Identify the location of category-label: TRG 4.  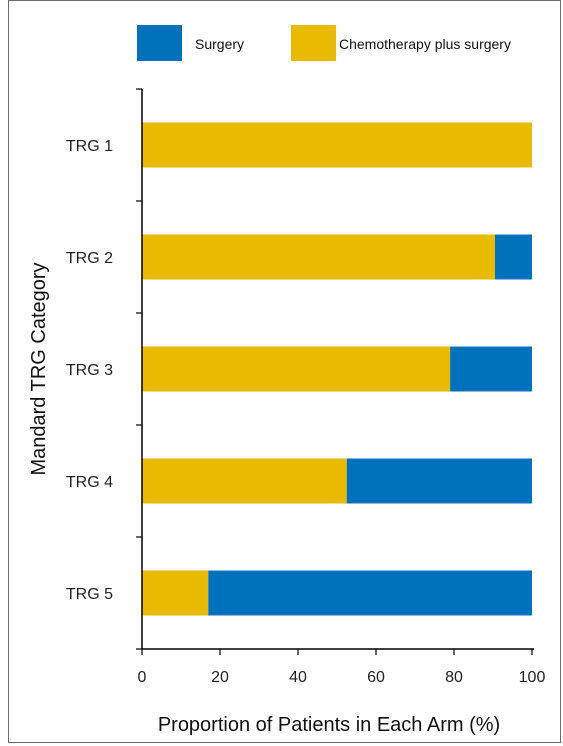
(89, 482).